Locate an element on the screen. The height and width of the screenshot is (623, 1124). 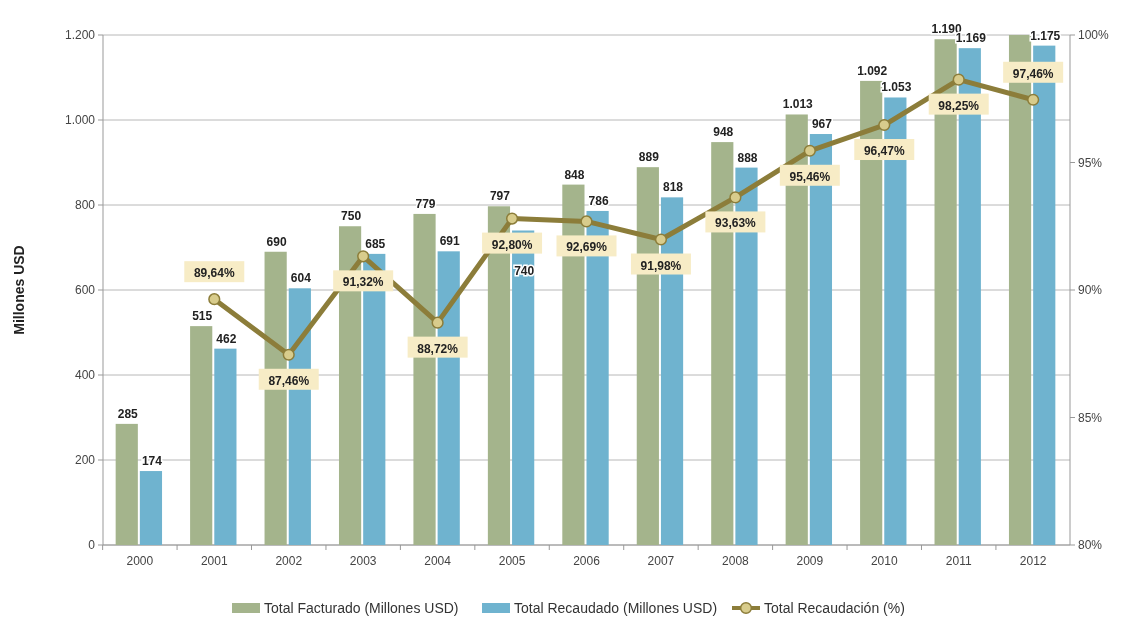
data-label: 285 is located at coordinates (128, 413).